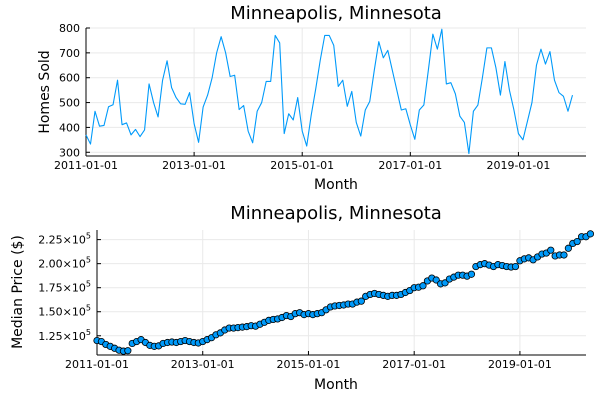 The height and width of the screenshot is (400, 600). Describe the element at coordinates (69, 78) in the screenshot. I see `y-tick-label: 600` at that location.